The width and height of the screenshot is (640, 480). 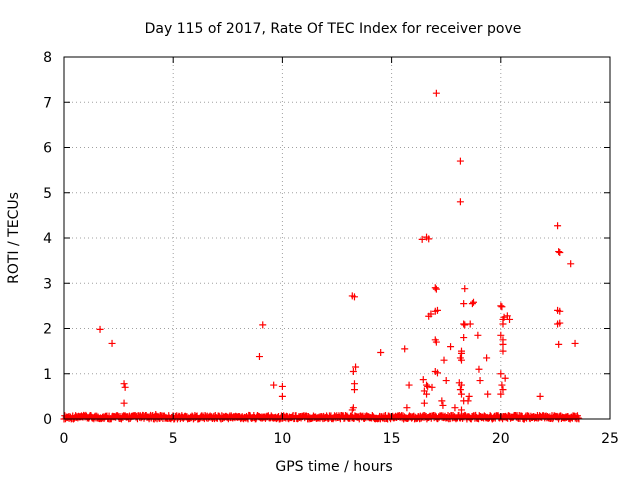 I want to click on y-axis-label: ROTI / TECUs, so click(x=14, y=238).